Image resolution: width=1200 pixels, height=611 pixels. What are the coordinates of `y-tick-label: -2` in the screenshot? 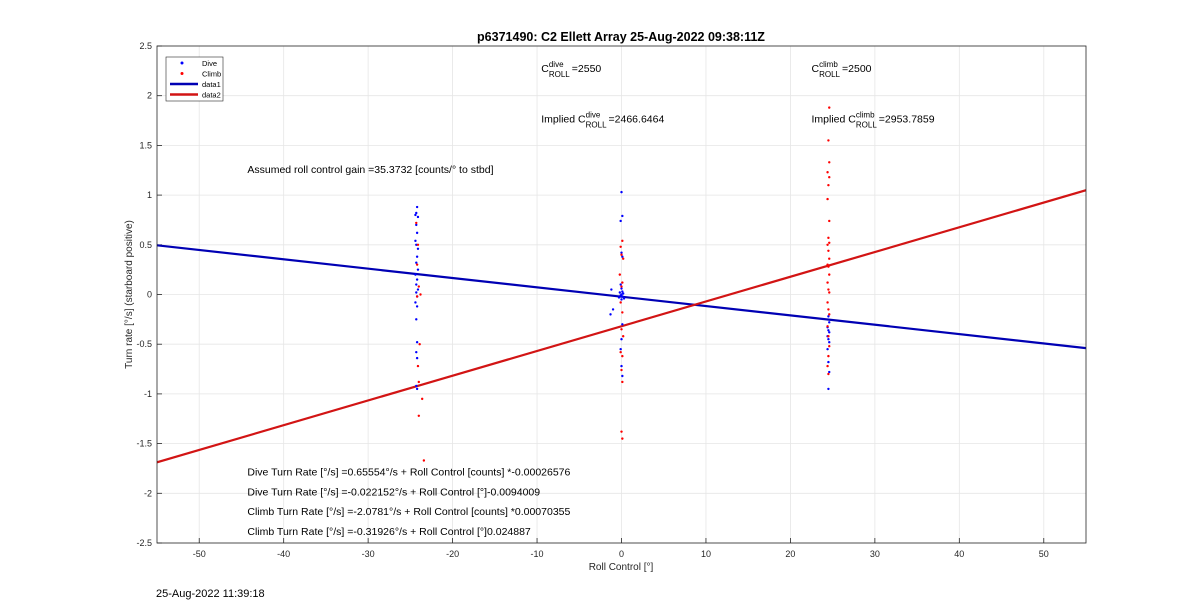 It's located at (148, 493).